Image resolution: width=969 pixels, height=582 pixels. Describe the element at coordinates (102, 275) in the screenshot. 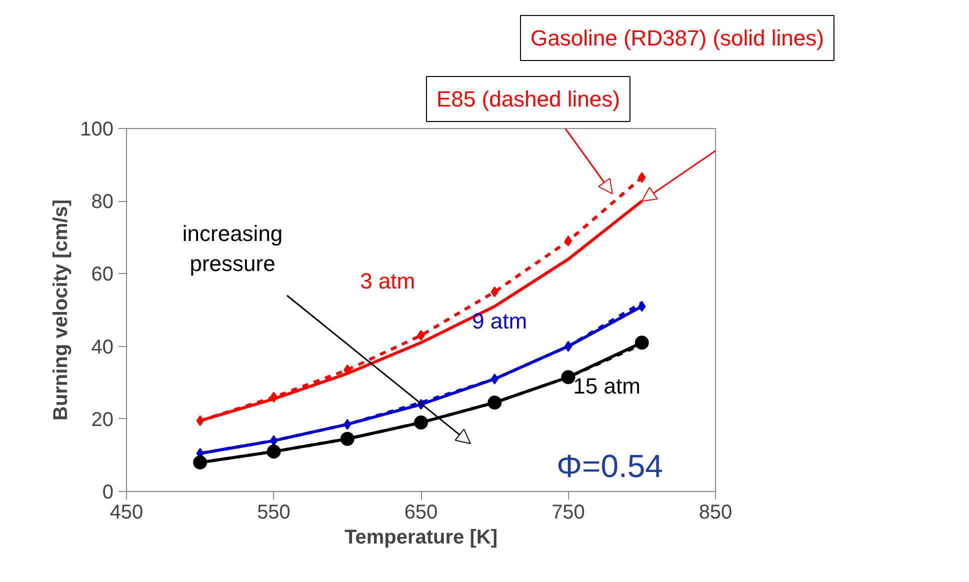

I see `y-tick-label: 60` at that location.